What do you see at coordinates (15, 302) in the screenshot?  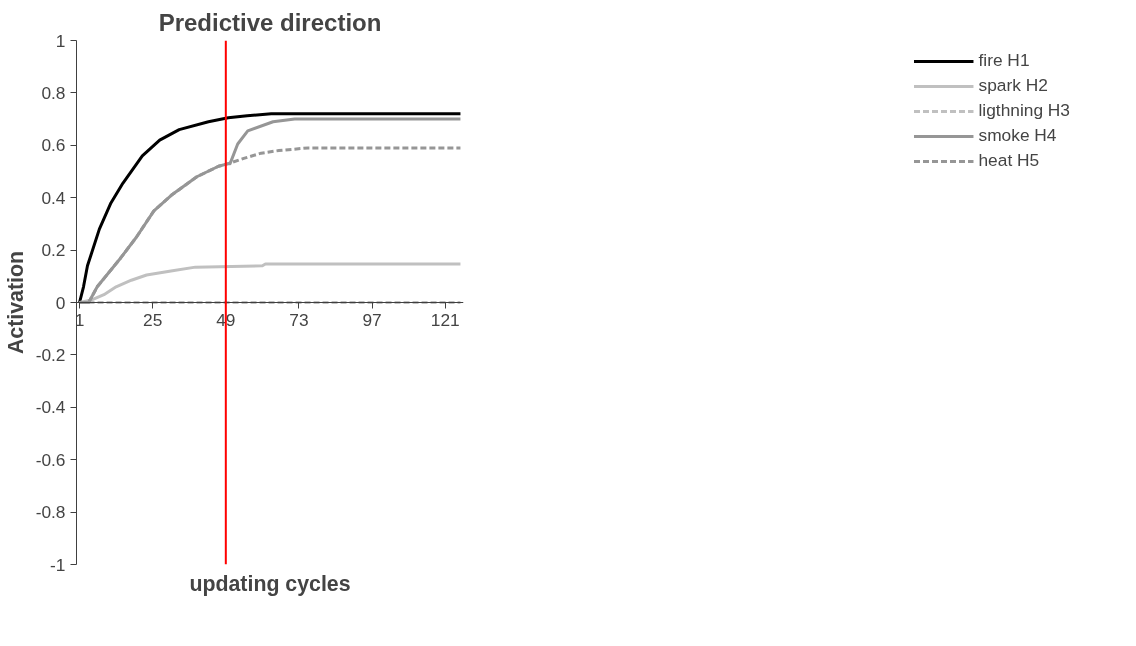 I see `y-axis-title: Activation` at bounding box center [15, 302].